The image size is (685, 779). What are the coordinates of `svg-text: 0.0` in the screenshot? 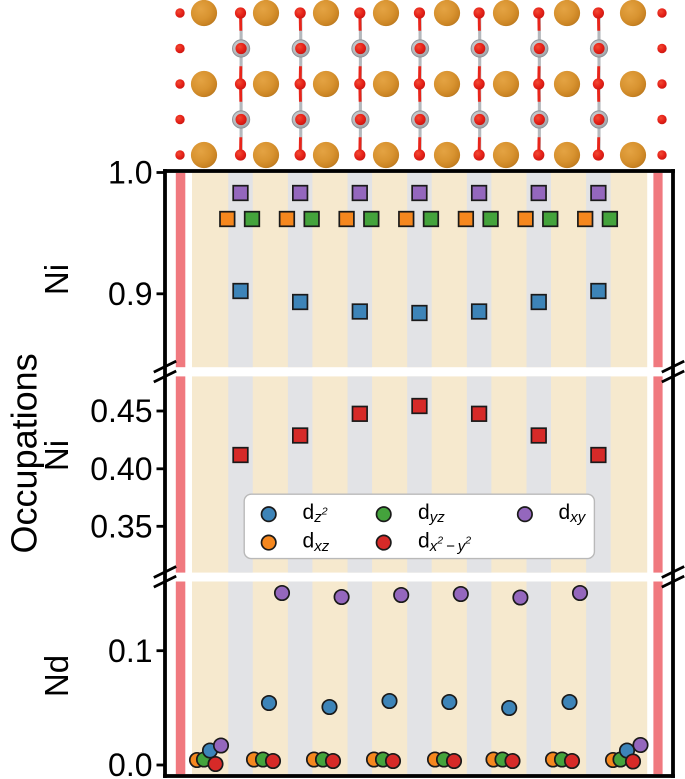 It's located at (130, 763).